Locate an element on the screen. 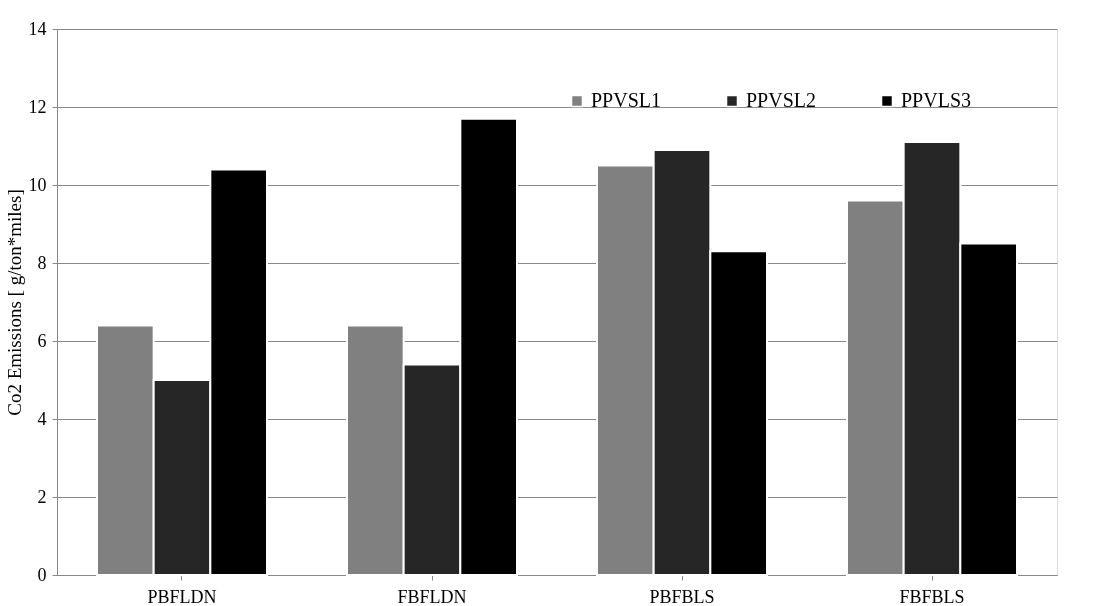 Image resolution: width=1111 pixels, height=606 pixels. x-tick-label: PBFBLS is located at coordinates (682, 596).